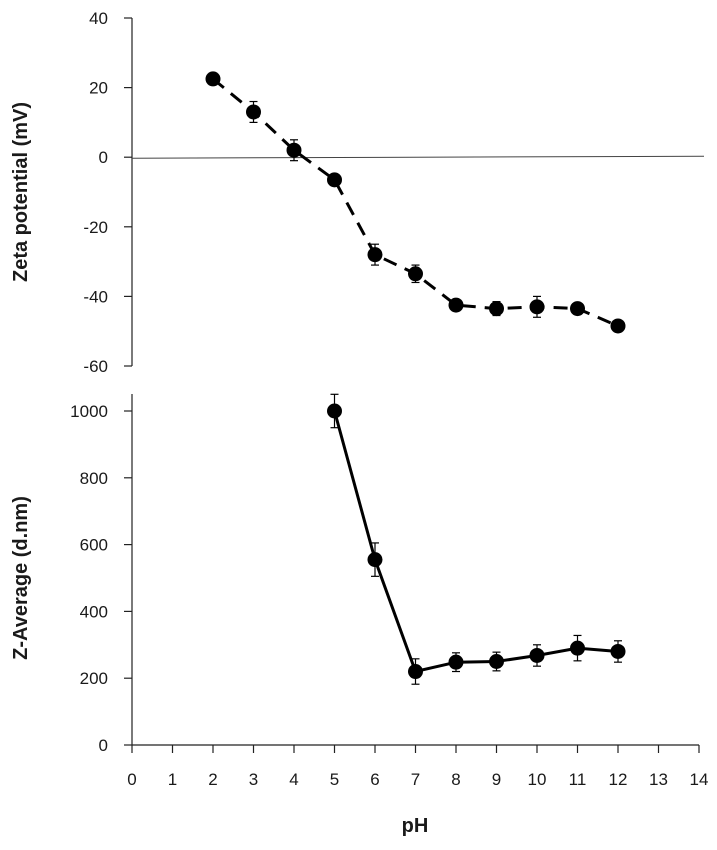 The height and width of the screenshot is (850, 717). I want to click on x-tick-label: 3, so click(253, 779).